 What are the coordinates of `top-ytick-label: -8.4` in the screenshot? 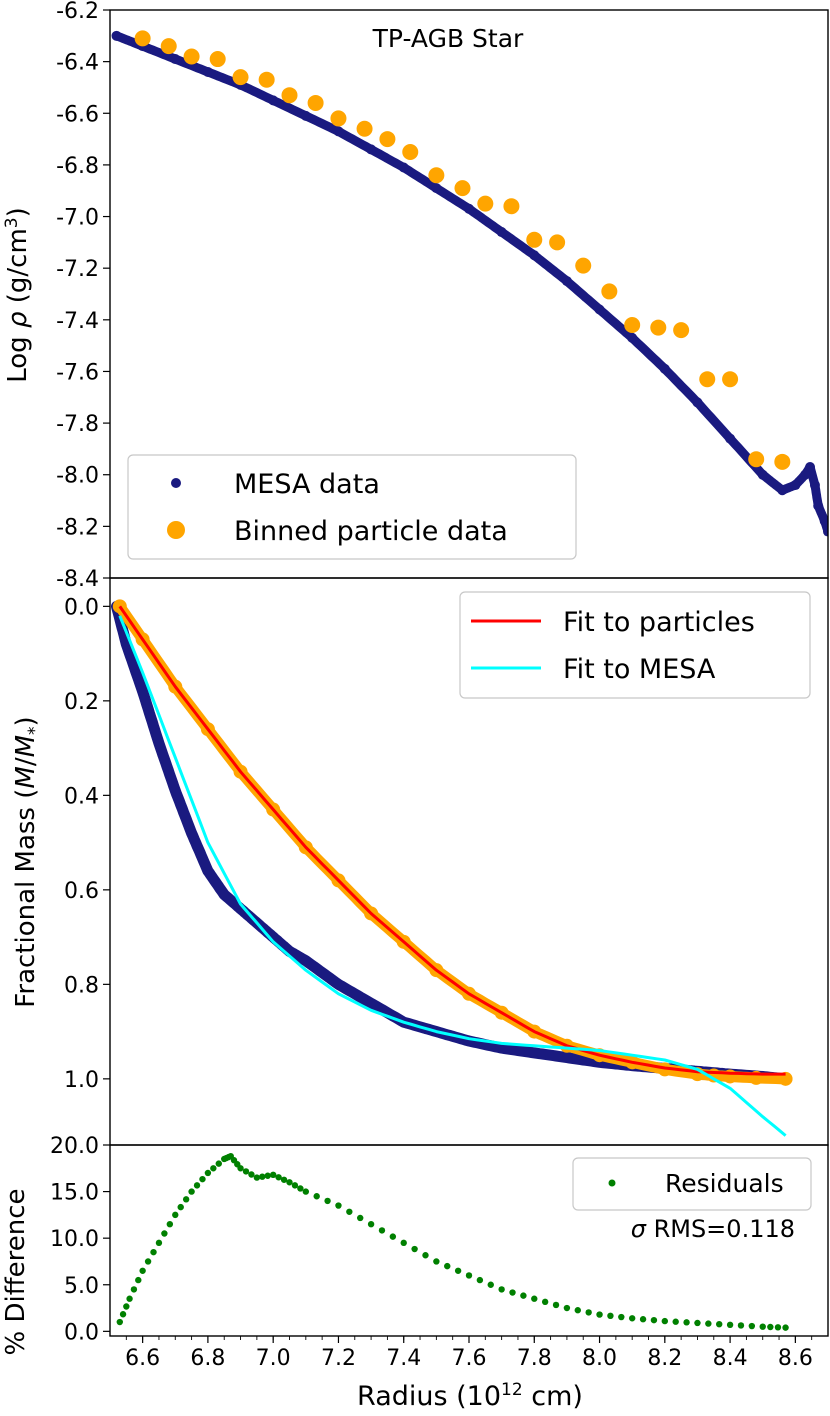 It's located at (77, 579).